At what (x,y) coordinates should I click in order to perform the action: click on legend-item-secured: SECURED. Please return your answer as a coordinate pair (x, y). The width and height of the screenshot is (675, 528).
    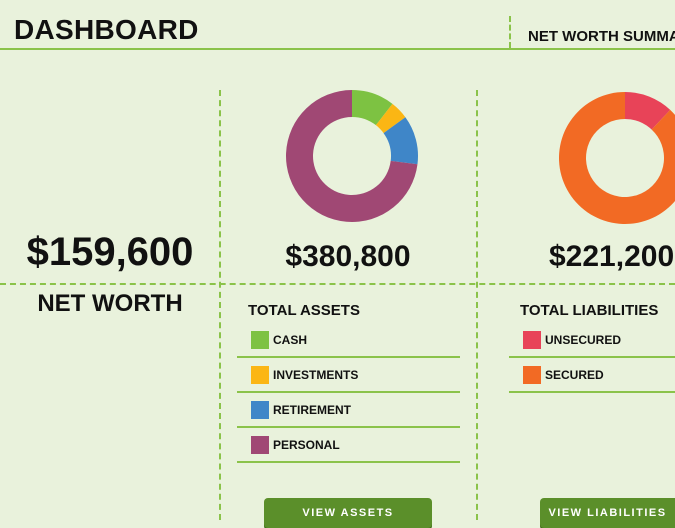
    Looking at the image, I should click on (592, 375).